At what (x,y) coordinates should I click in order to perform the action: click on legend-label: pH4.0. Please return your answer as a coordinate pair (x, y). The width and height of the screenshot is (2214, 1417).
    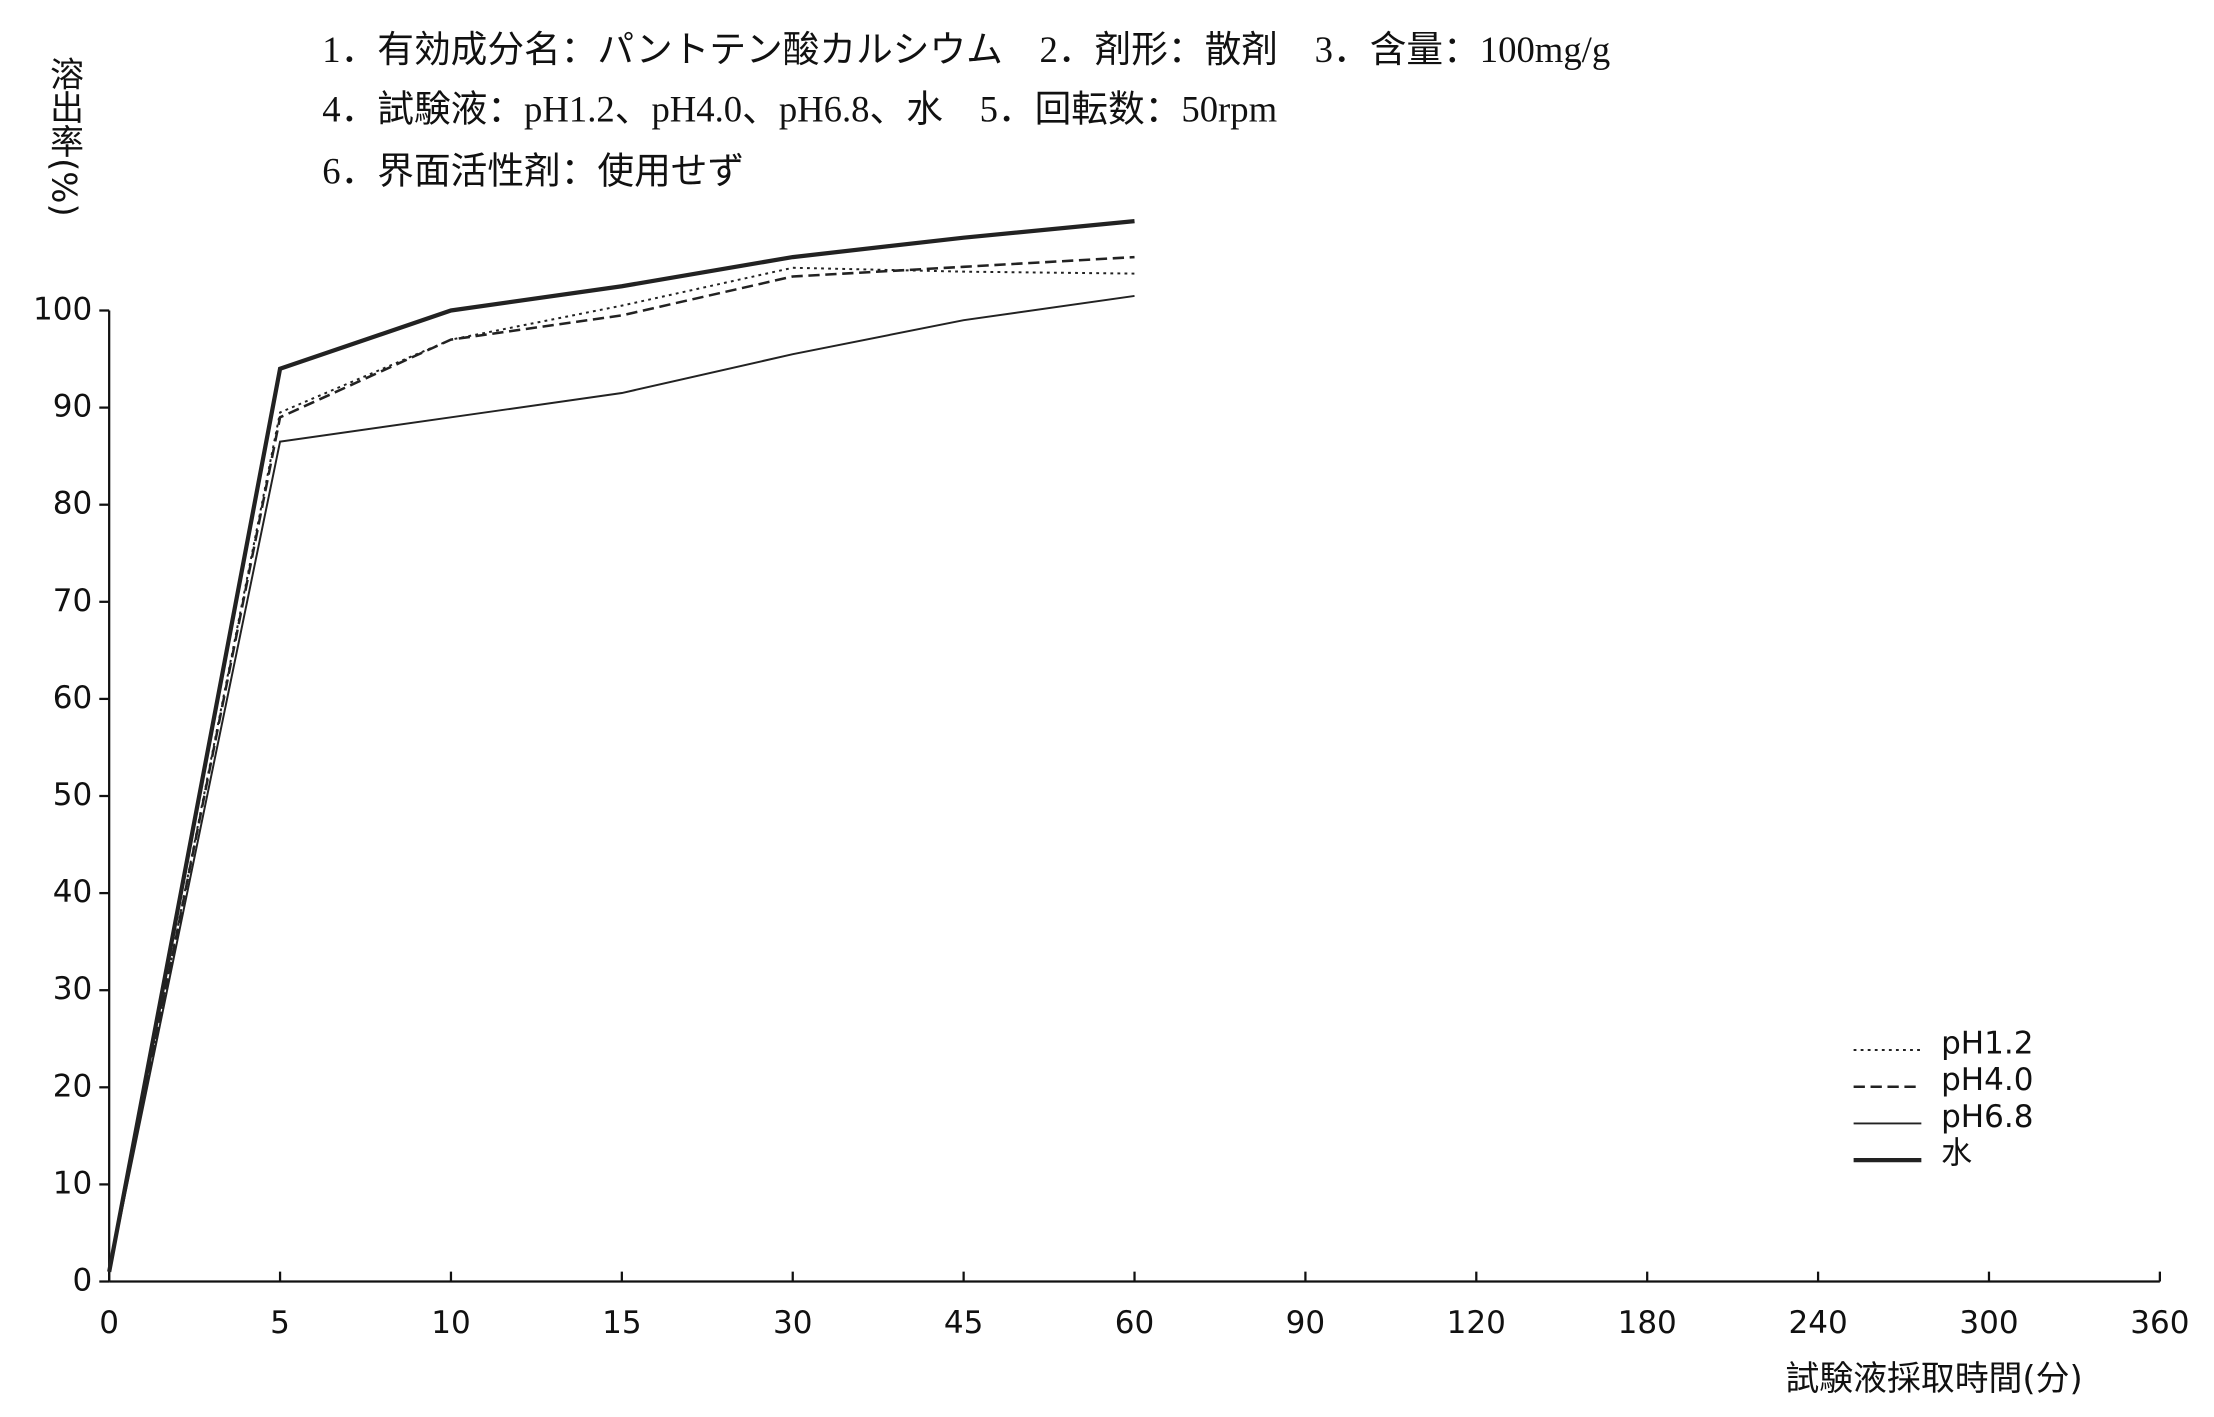
    Looking at the image, I should click on (1987, 1080).